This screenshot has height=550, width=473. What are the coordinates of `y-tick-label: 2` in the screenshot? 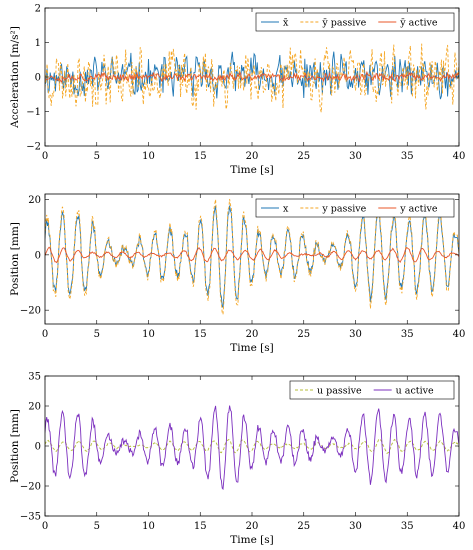 It's located at (38, 9).